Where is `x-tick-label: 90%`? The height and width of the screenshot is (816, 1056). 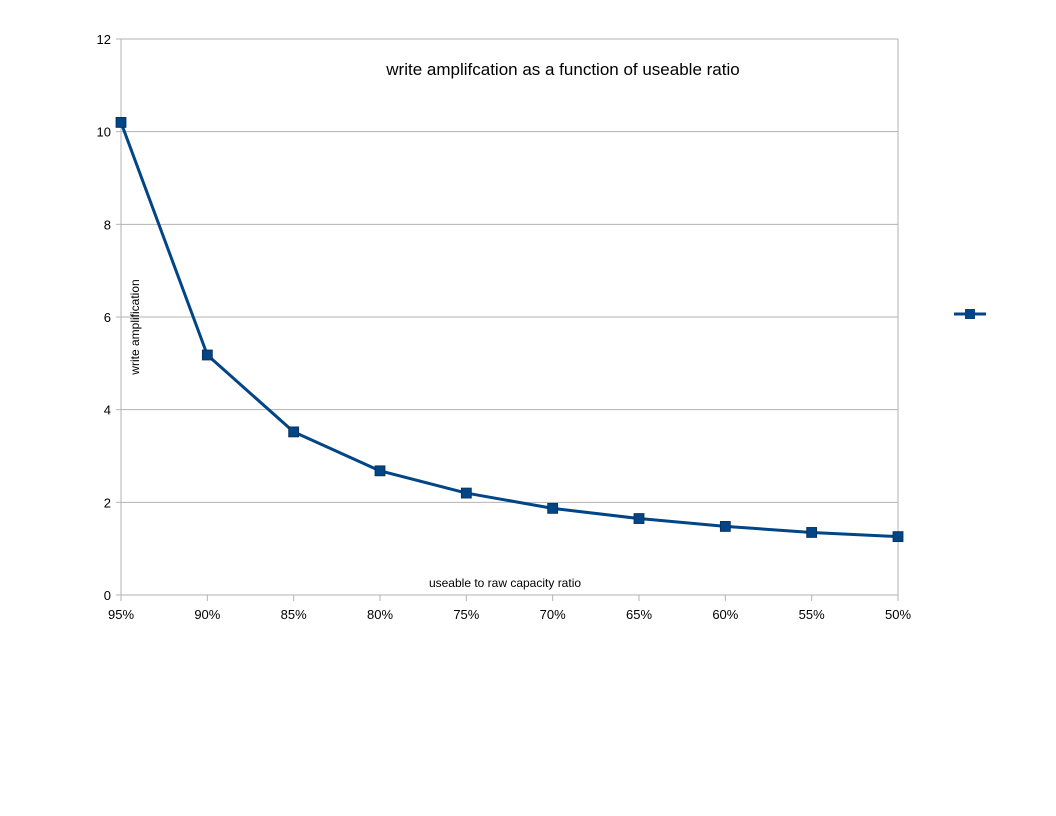
x-tick-label: 90% is located at coordinates (207, 614).